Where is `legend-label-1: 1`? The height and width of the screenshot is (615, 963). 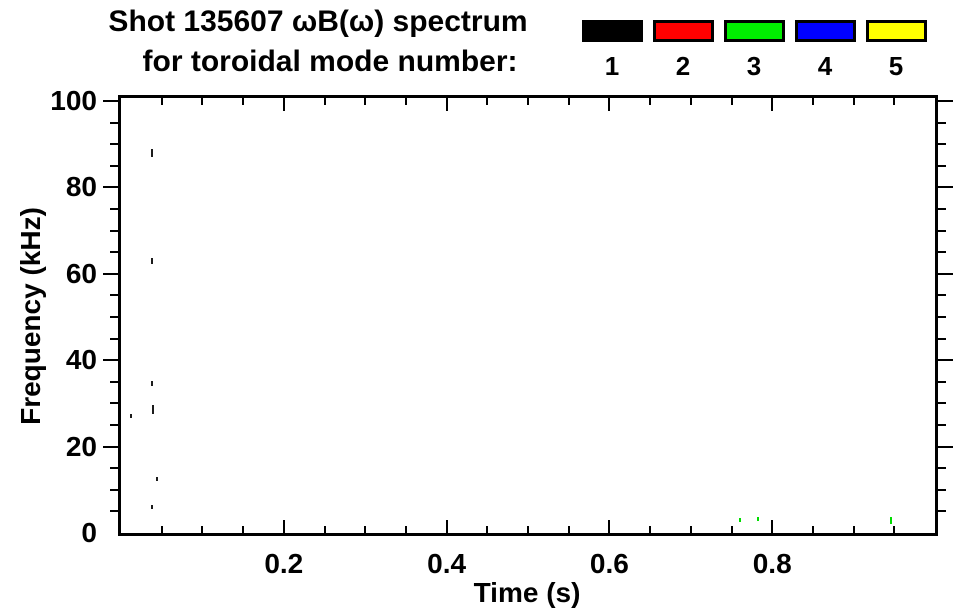
legend-label-1: 1 is located at coordinates (612, 66).